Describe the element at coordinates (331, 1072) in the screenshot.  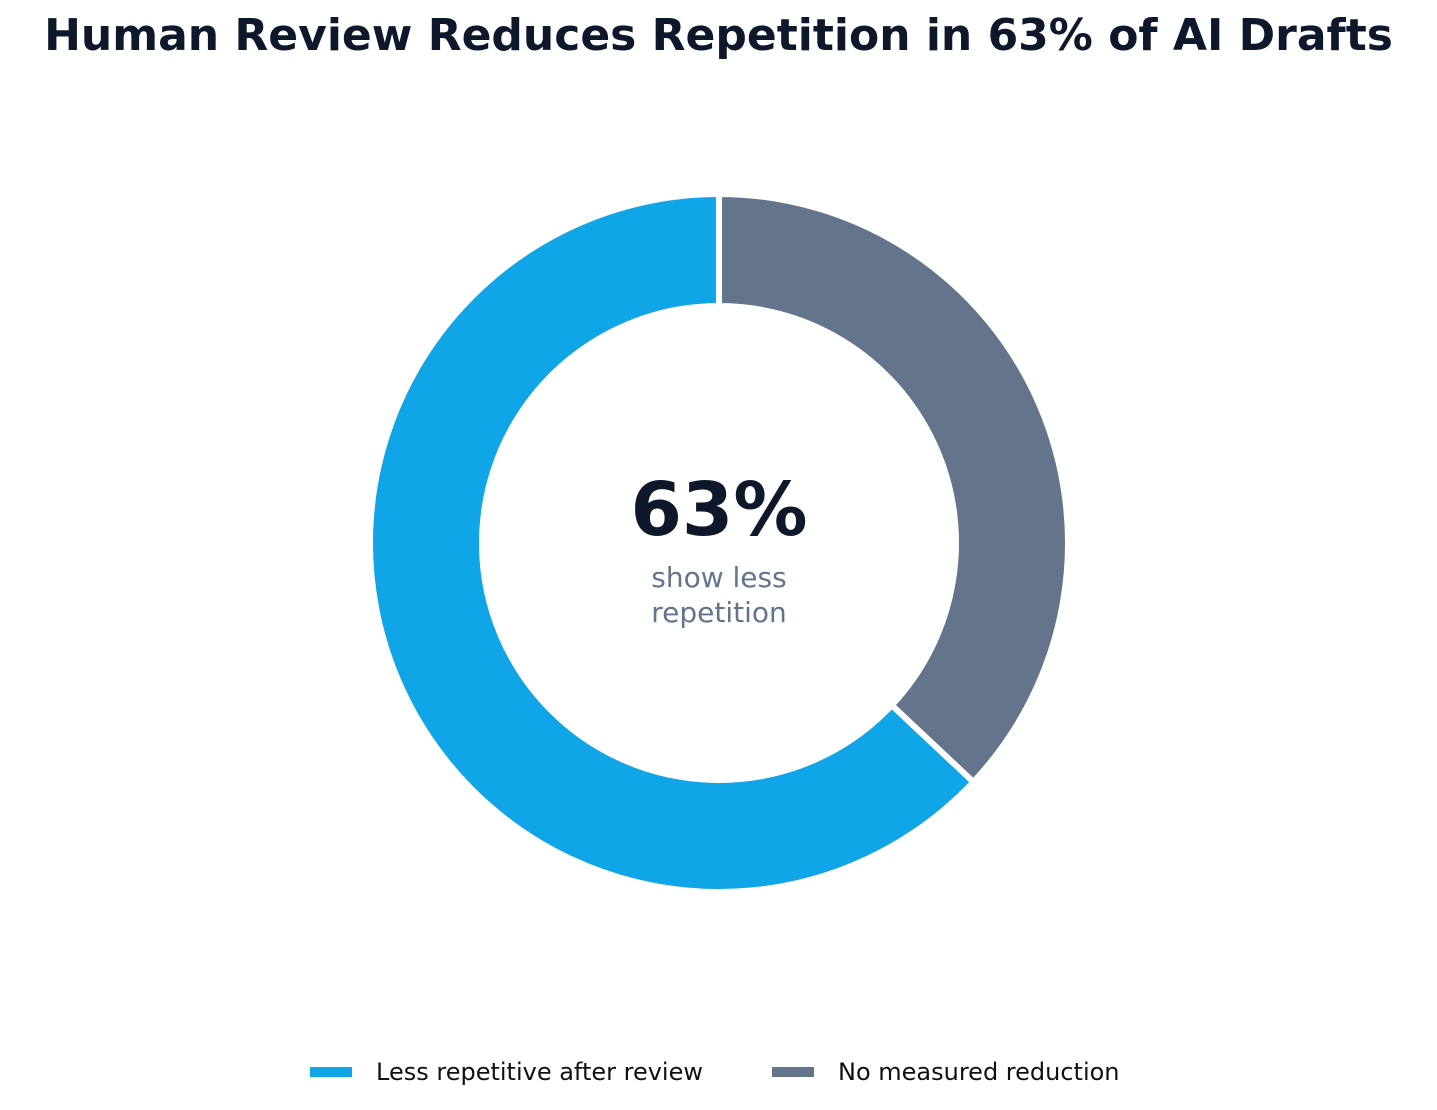
I see `legend-swatch-less-repetitive` at that location.